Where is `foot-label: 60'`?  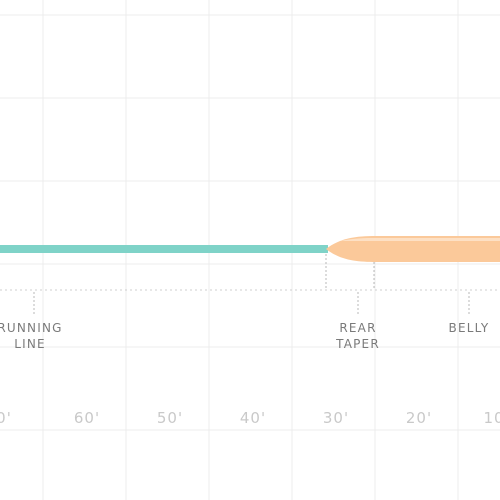 foot-label: 60' is located at coordinates (87, 418).